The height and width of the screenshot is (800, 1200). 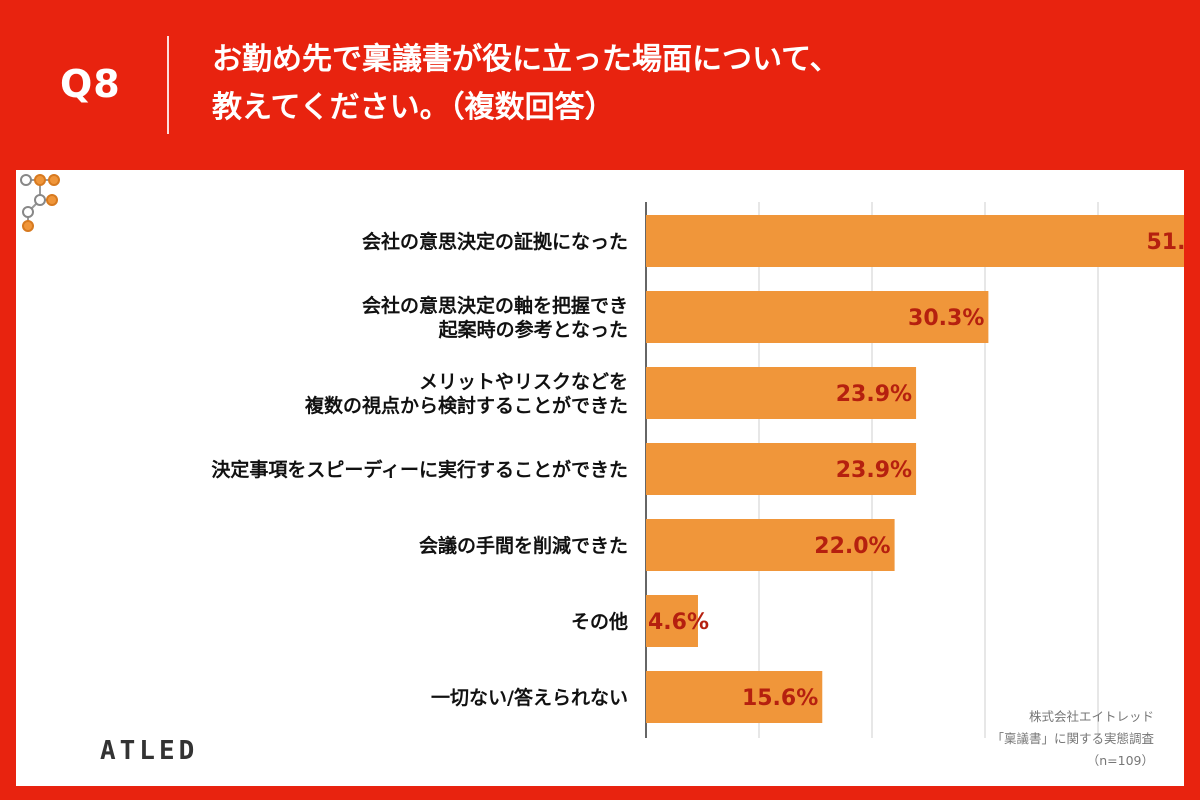 I want to click on data-label: 30.3%, so click(x=946, y=318).